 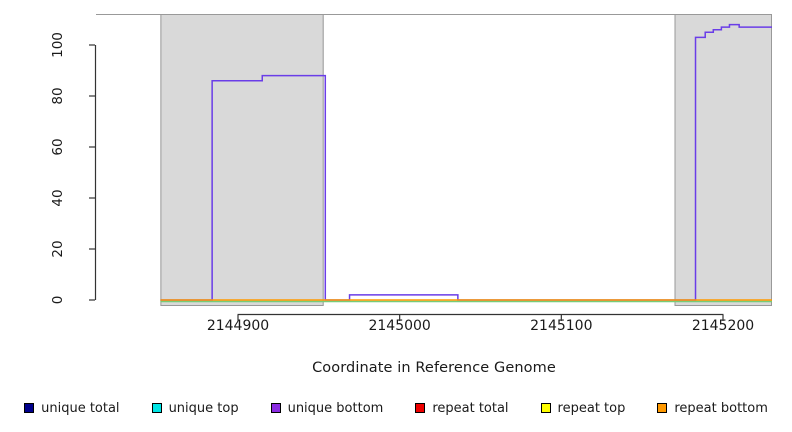 I want to click on x-tick-label: 2144900, so click(x=238, y=326).